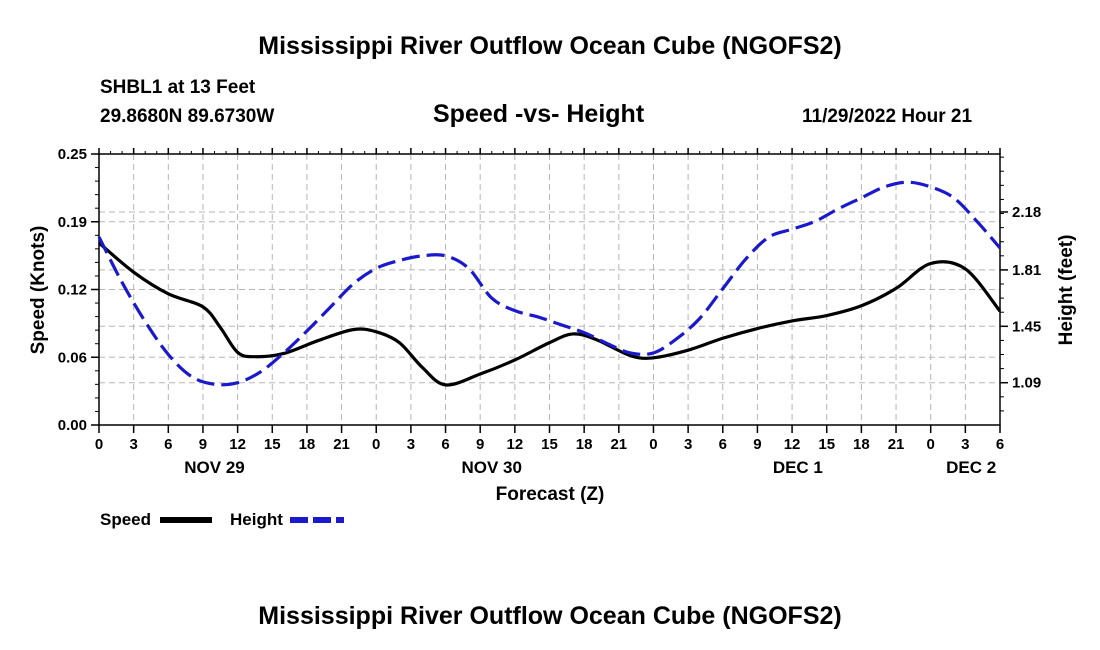 The image size is (1100, 650). I want to click on legend-speed-label: Speed, so click(126, 519).